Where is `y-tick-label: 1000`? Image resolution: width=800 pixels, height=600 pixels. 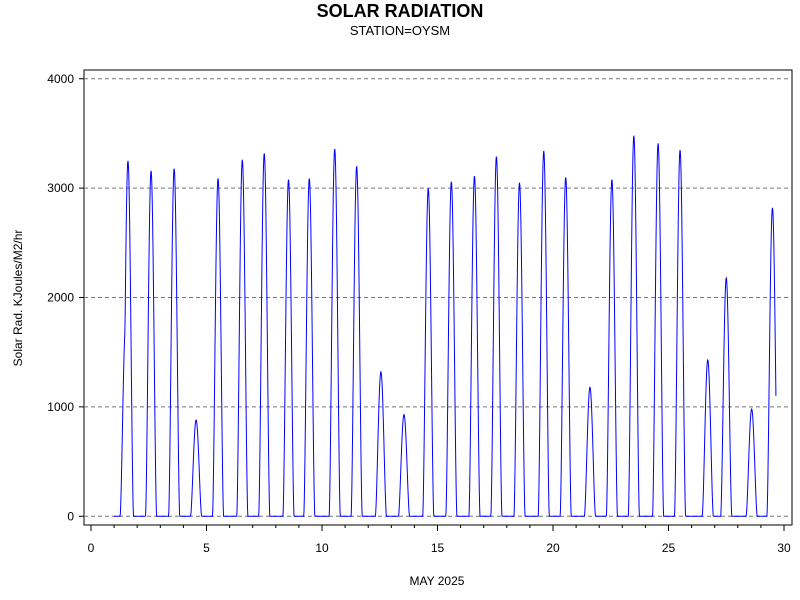 y-tick-label: 1000 is located at coordinates (60, 407).